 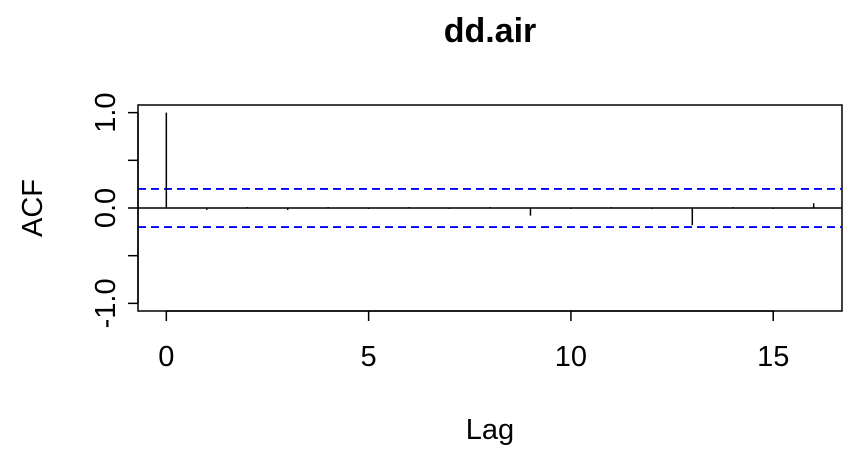 I want to click on confidence-bounds, so click(x=490, y=208).